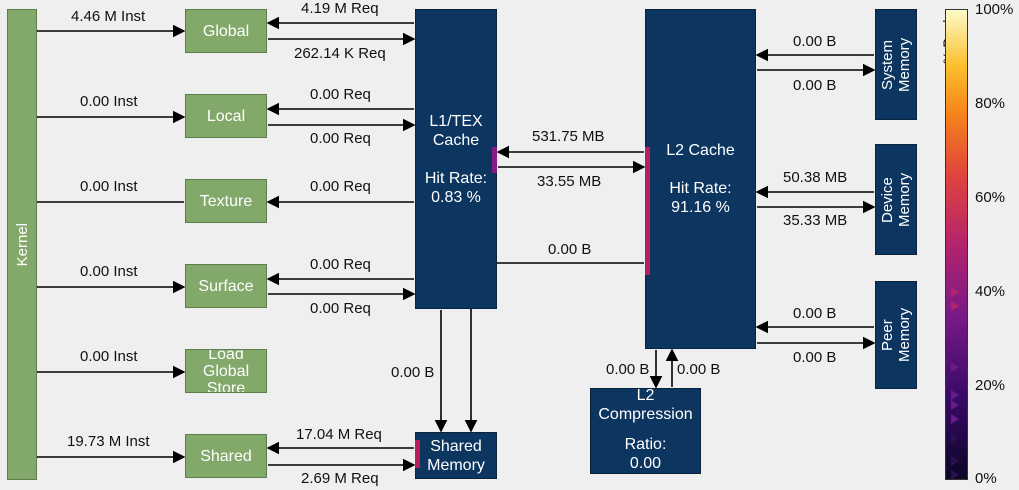 The height and width of the screenshot is (490, 1019). I want to click on kernel-block: Kernel, so click(22, 244).